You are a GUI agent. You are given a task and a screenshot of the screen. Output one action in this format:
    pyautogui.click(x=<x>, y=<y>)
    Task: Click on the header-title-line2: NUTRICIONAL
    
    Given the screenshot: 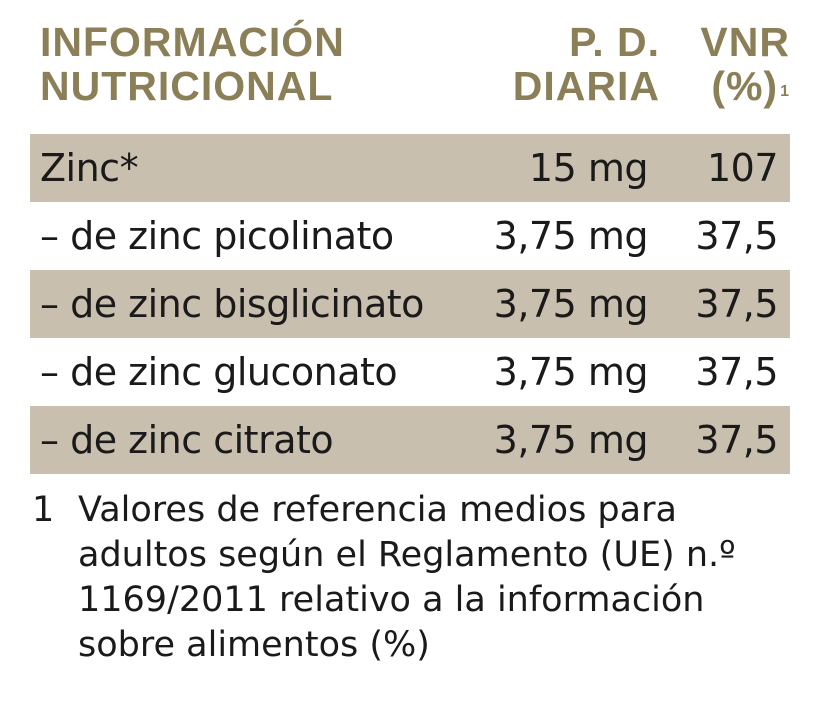 What is the action you would take?
    pyautogui.click(x=187, y=86)
    